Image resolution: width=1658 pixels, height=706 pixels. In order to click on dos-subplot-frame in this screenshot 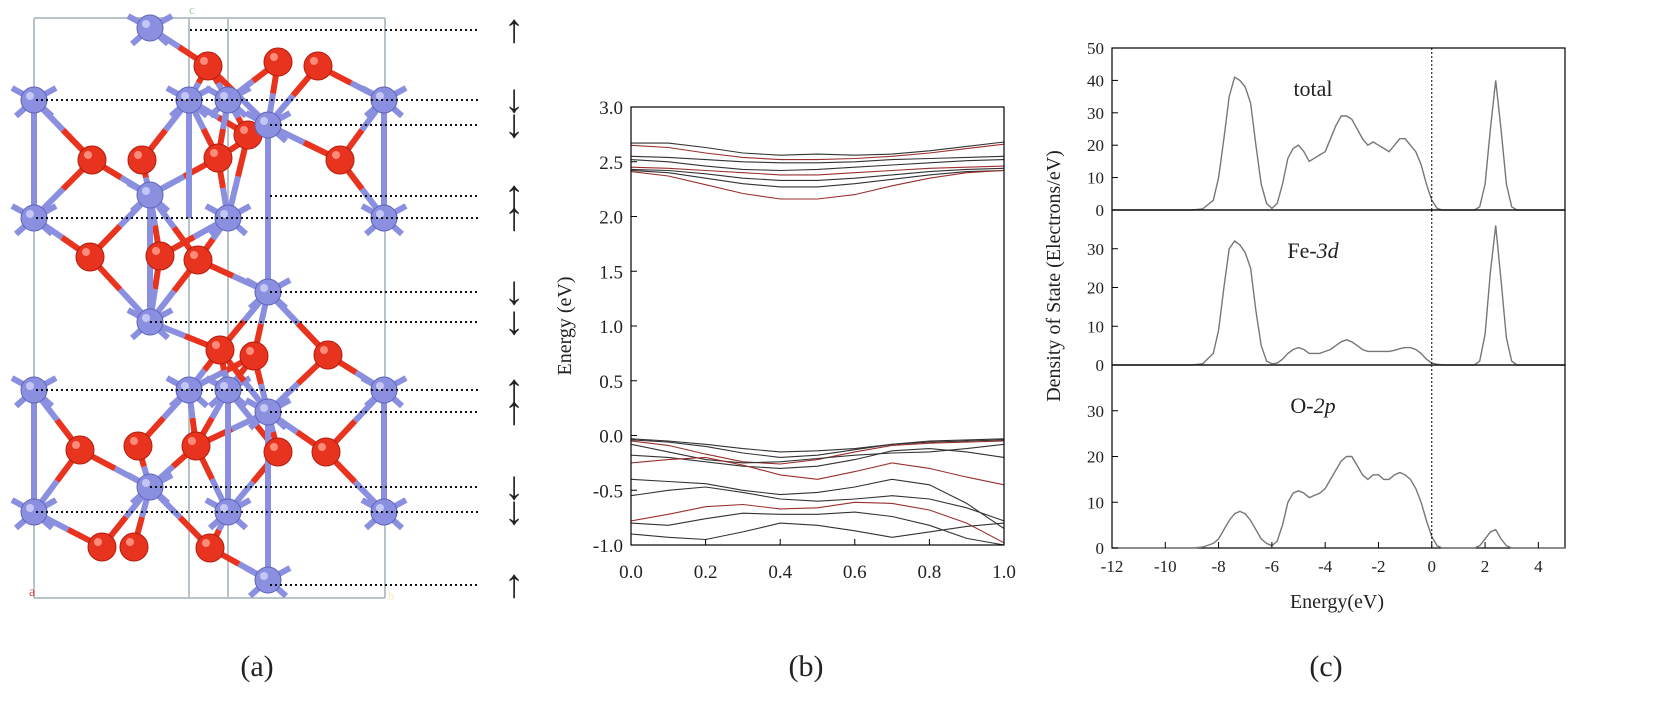, I will do `click(1338, 129)`.